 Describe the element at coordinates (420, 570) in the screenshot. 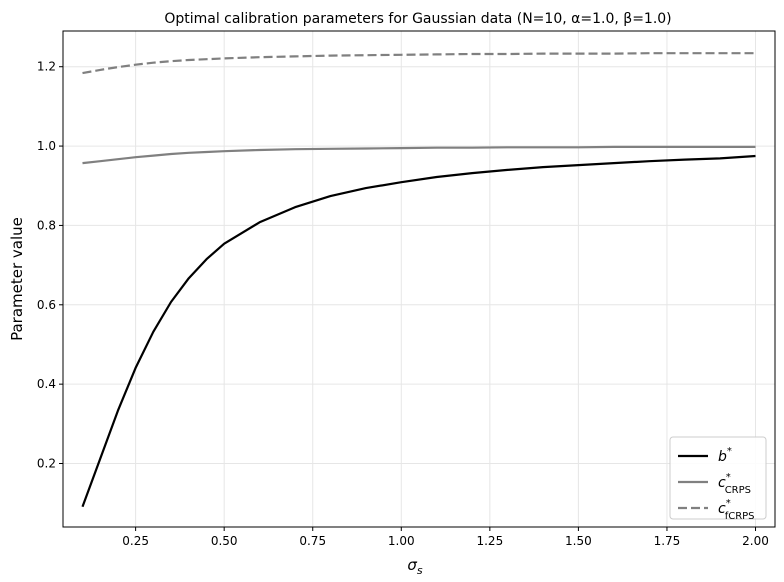

I see `x-axis-label-sub: s` at that location.